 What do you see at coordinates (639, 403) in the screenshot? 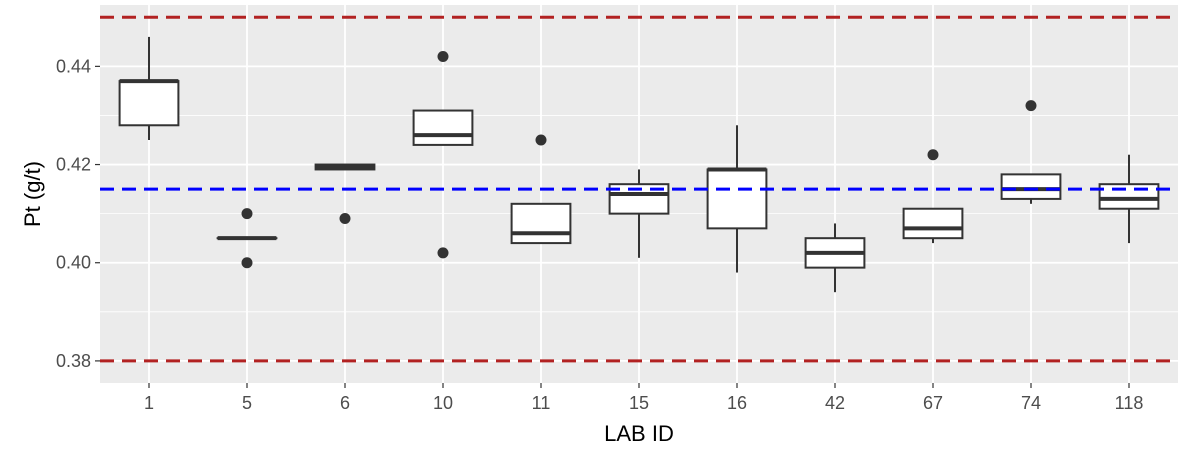
I see `x-tick-label: 15` at bounding box center [639, 403].